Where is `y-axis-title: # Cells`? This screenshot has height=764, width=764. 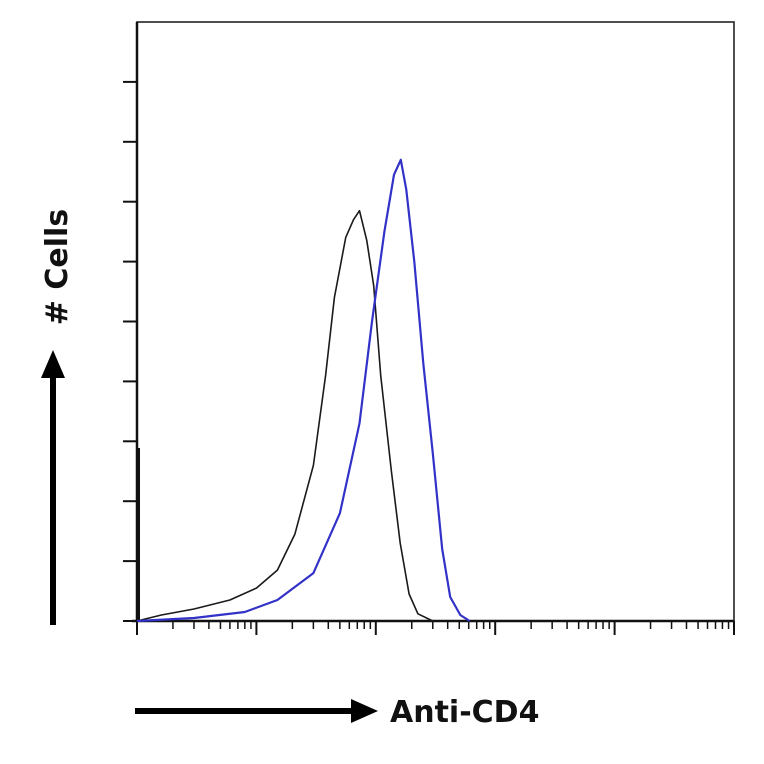
y-axis-title: # Cells is located at coordinates (57, 267).